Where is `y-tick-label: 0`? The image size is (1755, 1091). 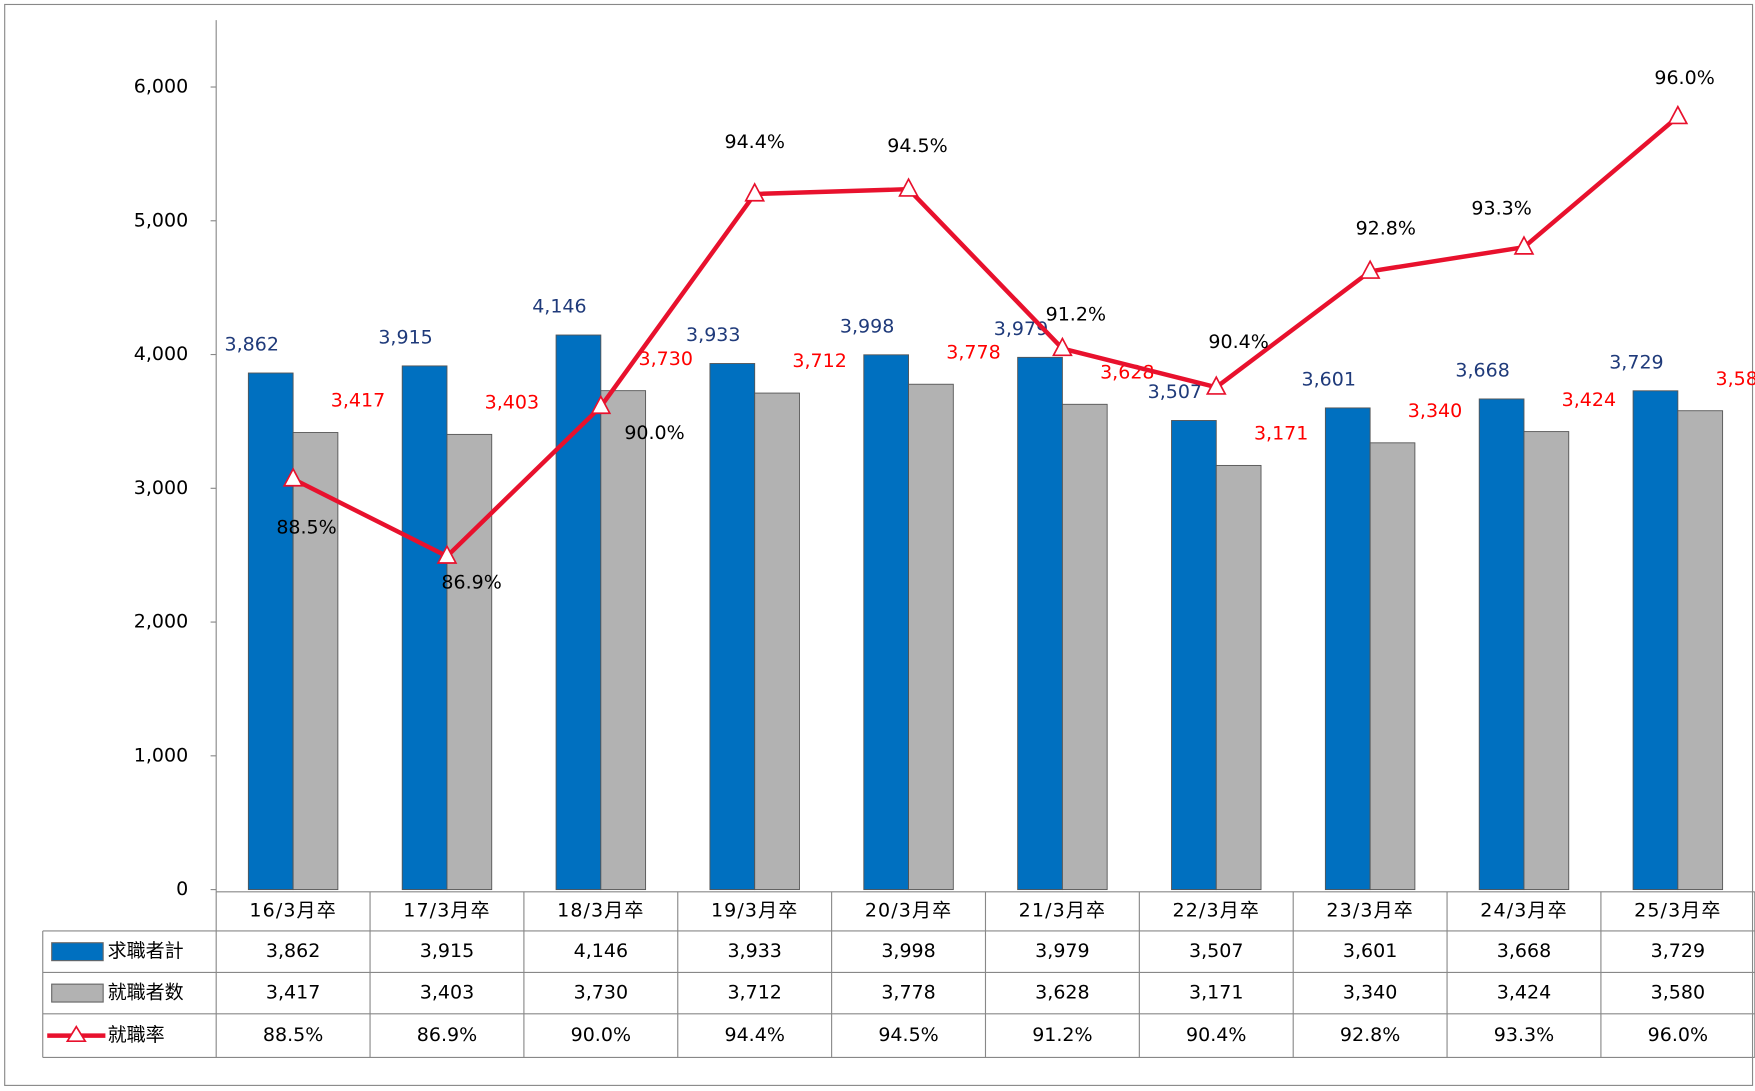
y-tick-label: 0 is located at coordinates (182, 889).